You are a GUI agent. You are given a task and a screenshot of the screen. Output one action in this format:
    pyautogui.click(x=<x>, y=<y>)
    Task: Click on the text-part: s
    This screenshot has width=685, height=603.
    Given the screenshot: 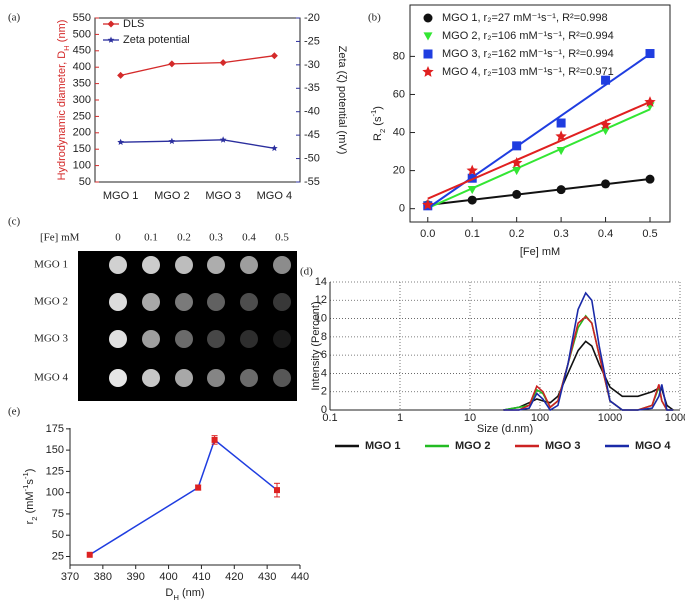 What is the action you would take?
    pyautogui.click(x=30, y=482)
    